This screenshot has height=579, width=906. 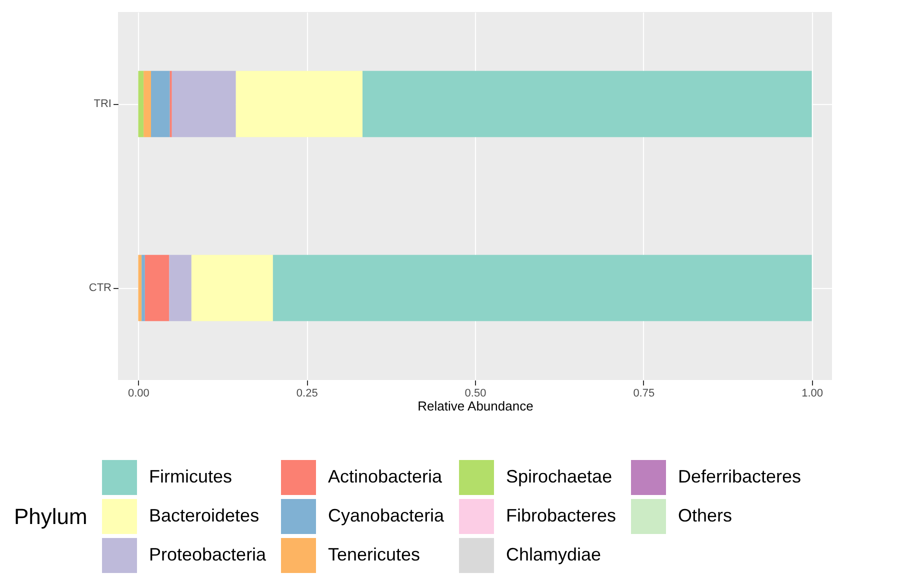 I want to click on x-tick-label: 0.50, so click(x=475, y=394).